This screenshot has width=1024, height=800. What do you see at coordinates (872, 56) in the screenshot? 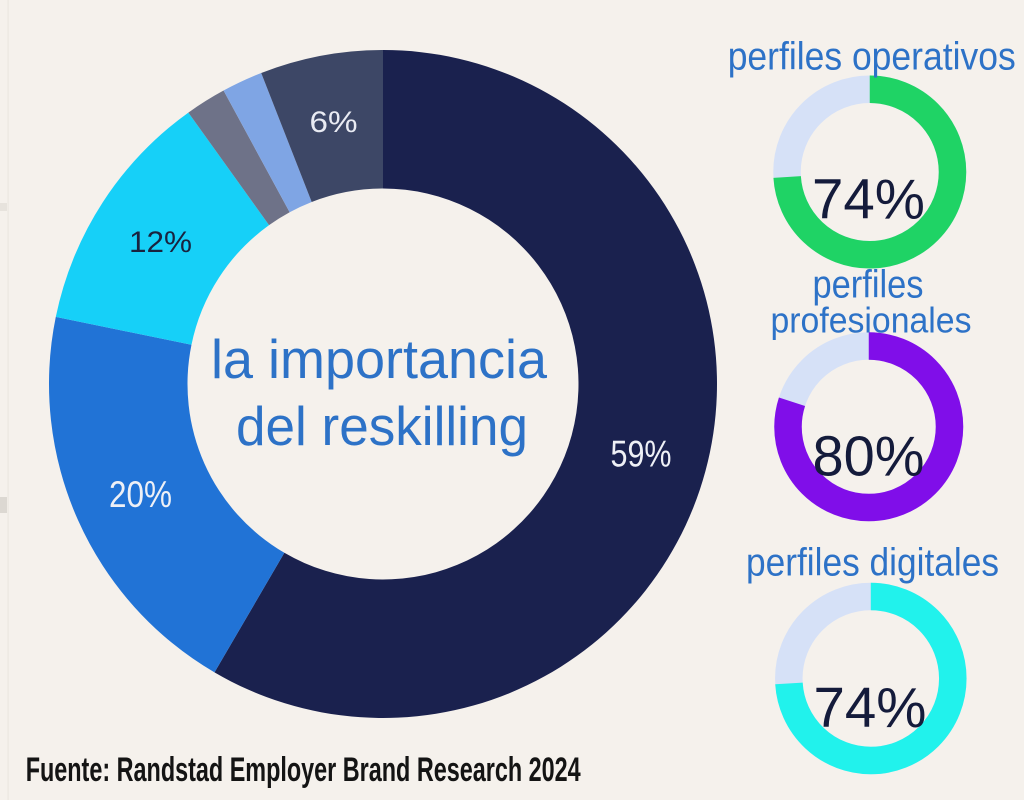
I see `svg-text: perfiles operativos` at bounding box center [872, 56].